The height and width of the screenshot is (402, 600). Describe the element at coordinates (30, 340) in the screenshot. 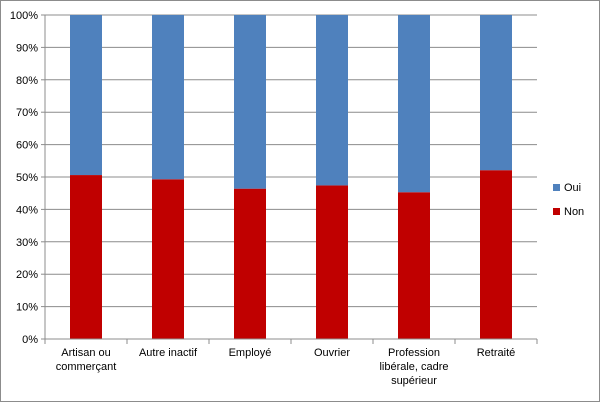

I see `y-tick-label: 0%` at that location.